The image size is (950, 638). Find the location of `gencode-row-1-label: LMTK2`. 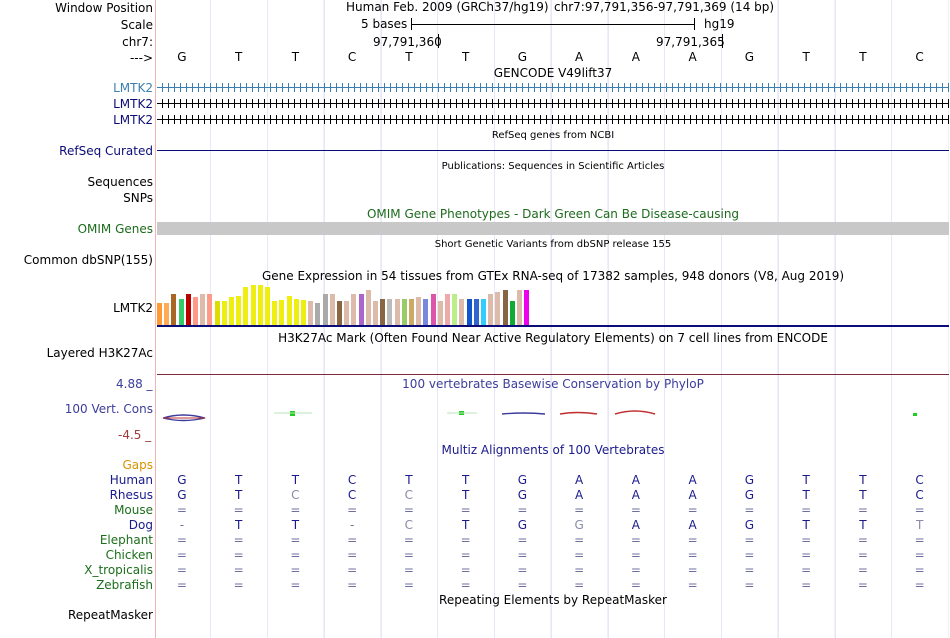

gencode-row-1-label: LMTK2 is located at coordinates (133, 88).